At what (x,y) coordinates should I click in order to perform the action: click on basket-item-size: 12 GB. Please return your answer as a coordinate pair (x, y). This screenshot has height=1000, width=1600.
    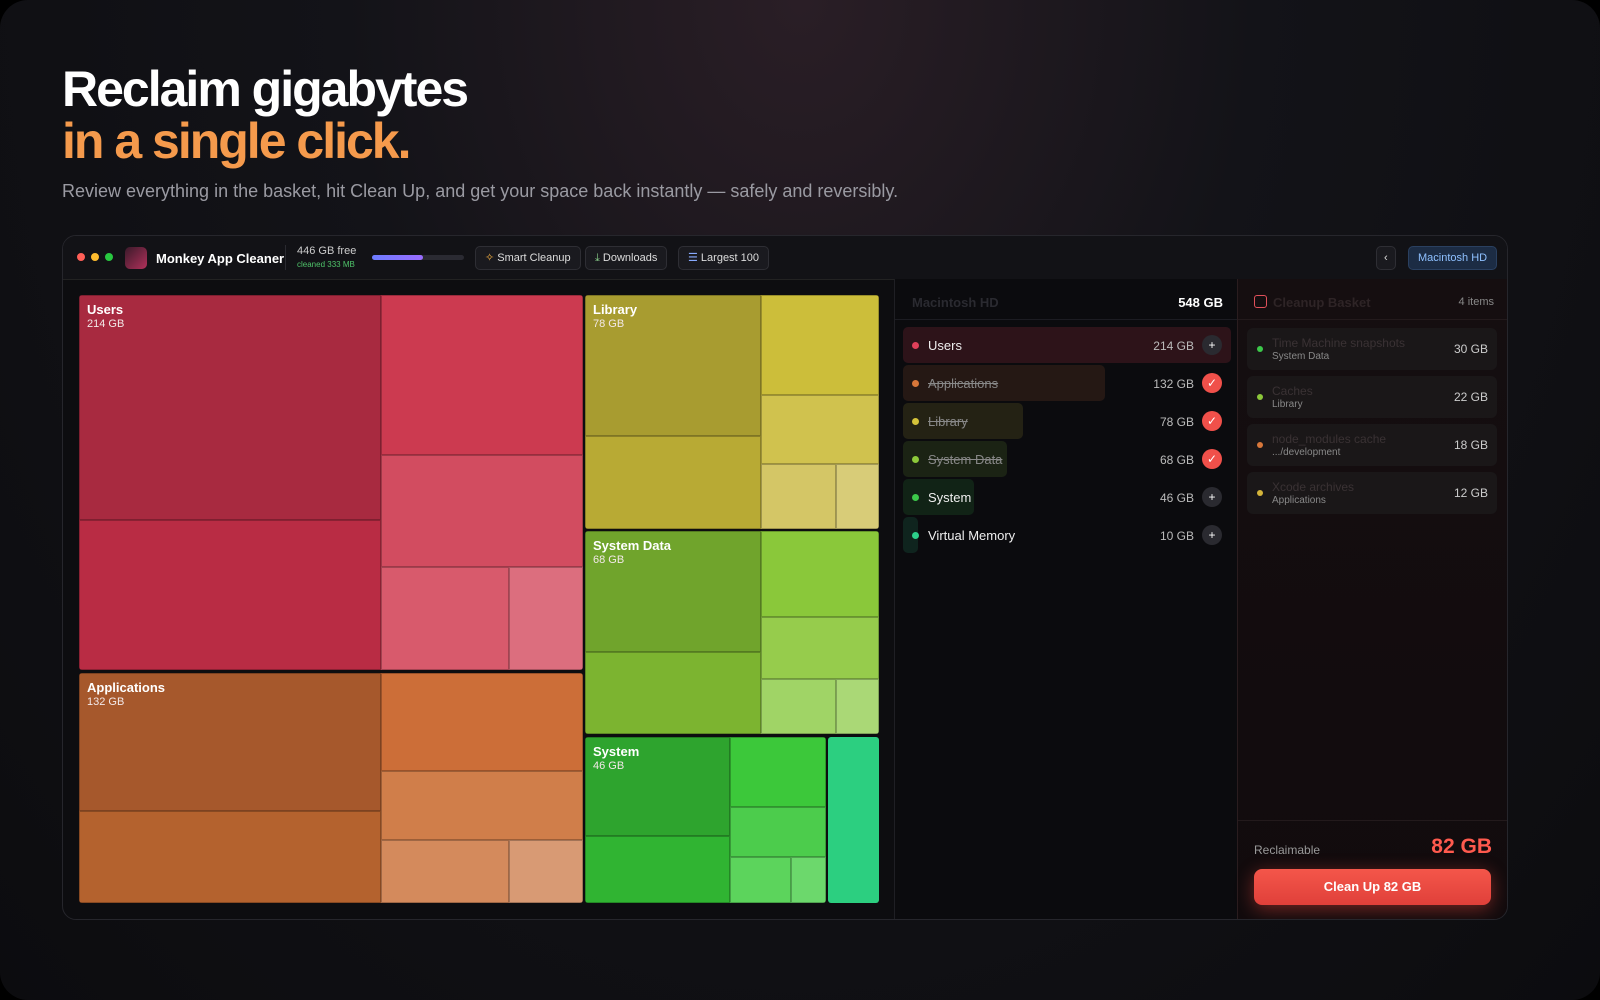
    Looking at the image, I should click on (1470, 493).